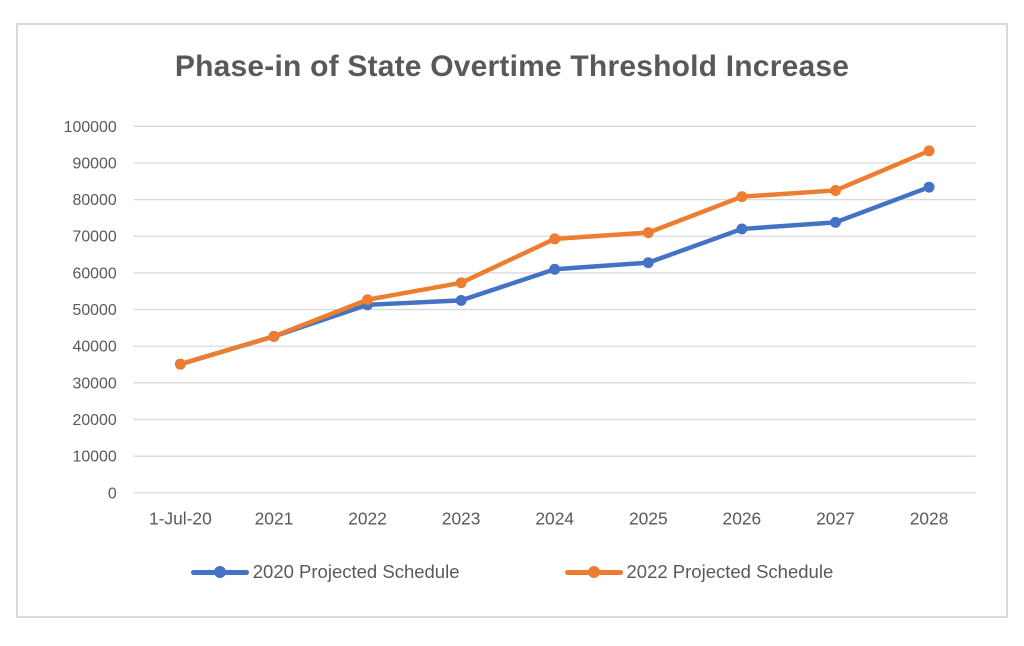 This screenshot has width=1024, height=646. What do you see at coordinates (356, 571) in the screenshot?
I see `legend-label-2020-schedule: 2020 Projected Schedule` at bounding box center [356, 571].